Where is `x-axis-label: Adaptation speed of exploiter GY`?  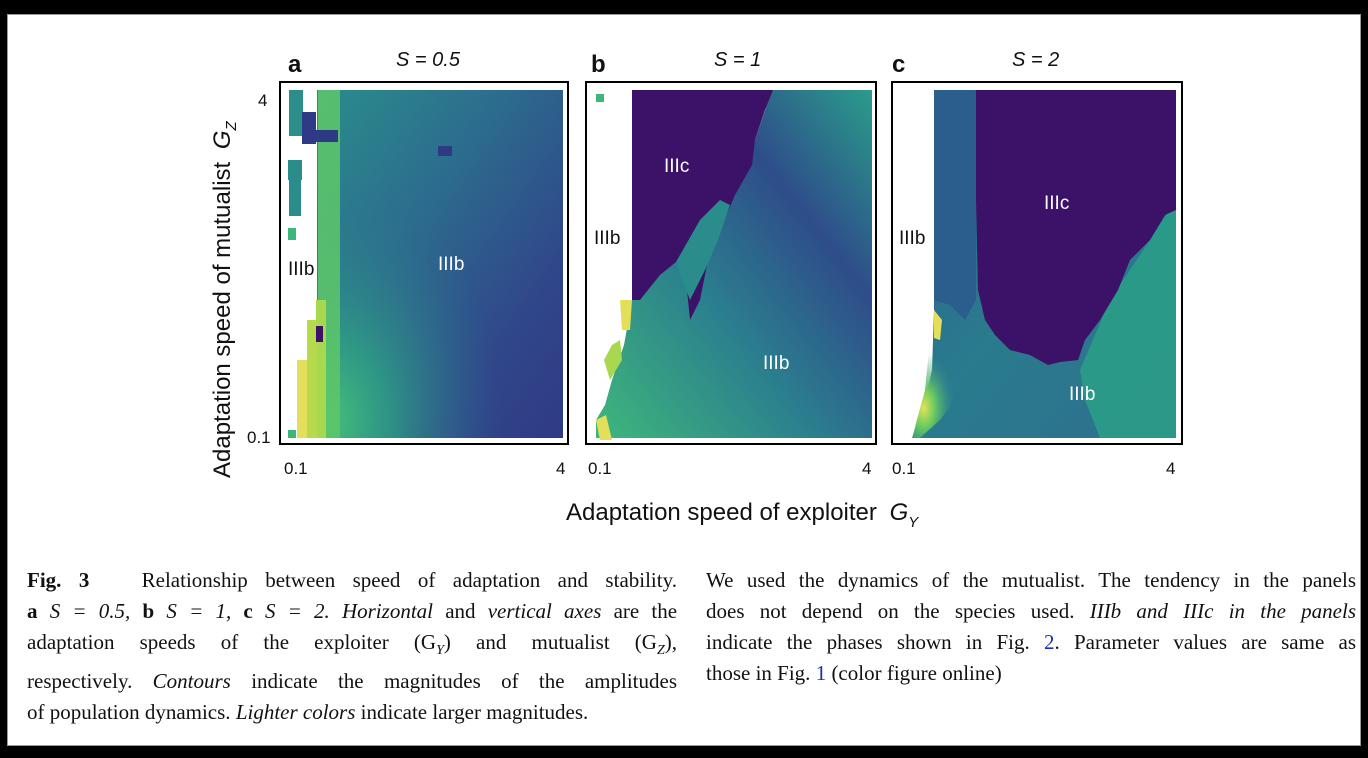 x-axis-label: Adaptation speed of exploiter GY is located at coordinates (742, 515).